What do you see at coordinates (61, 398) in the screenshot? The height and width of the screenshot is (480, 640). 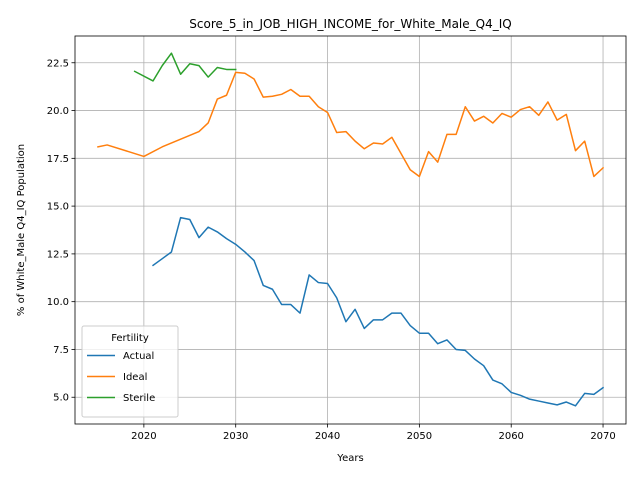 I see `y-tick-label: 5.0` at bounding box center [61, 398].